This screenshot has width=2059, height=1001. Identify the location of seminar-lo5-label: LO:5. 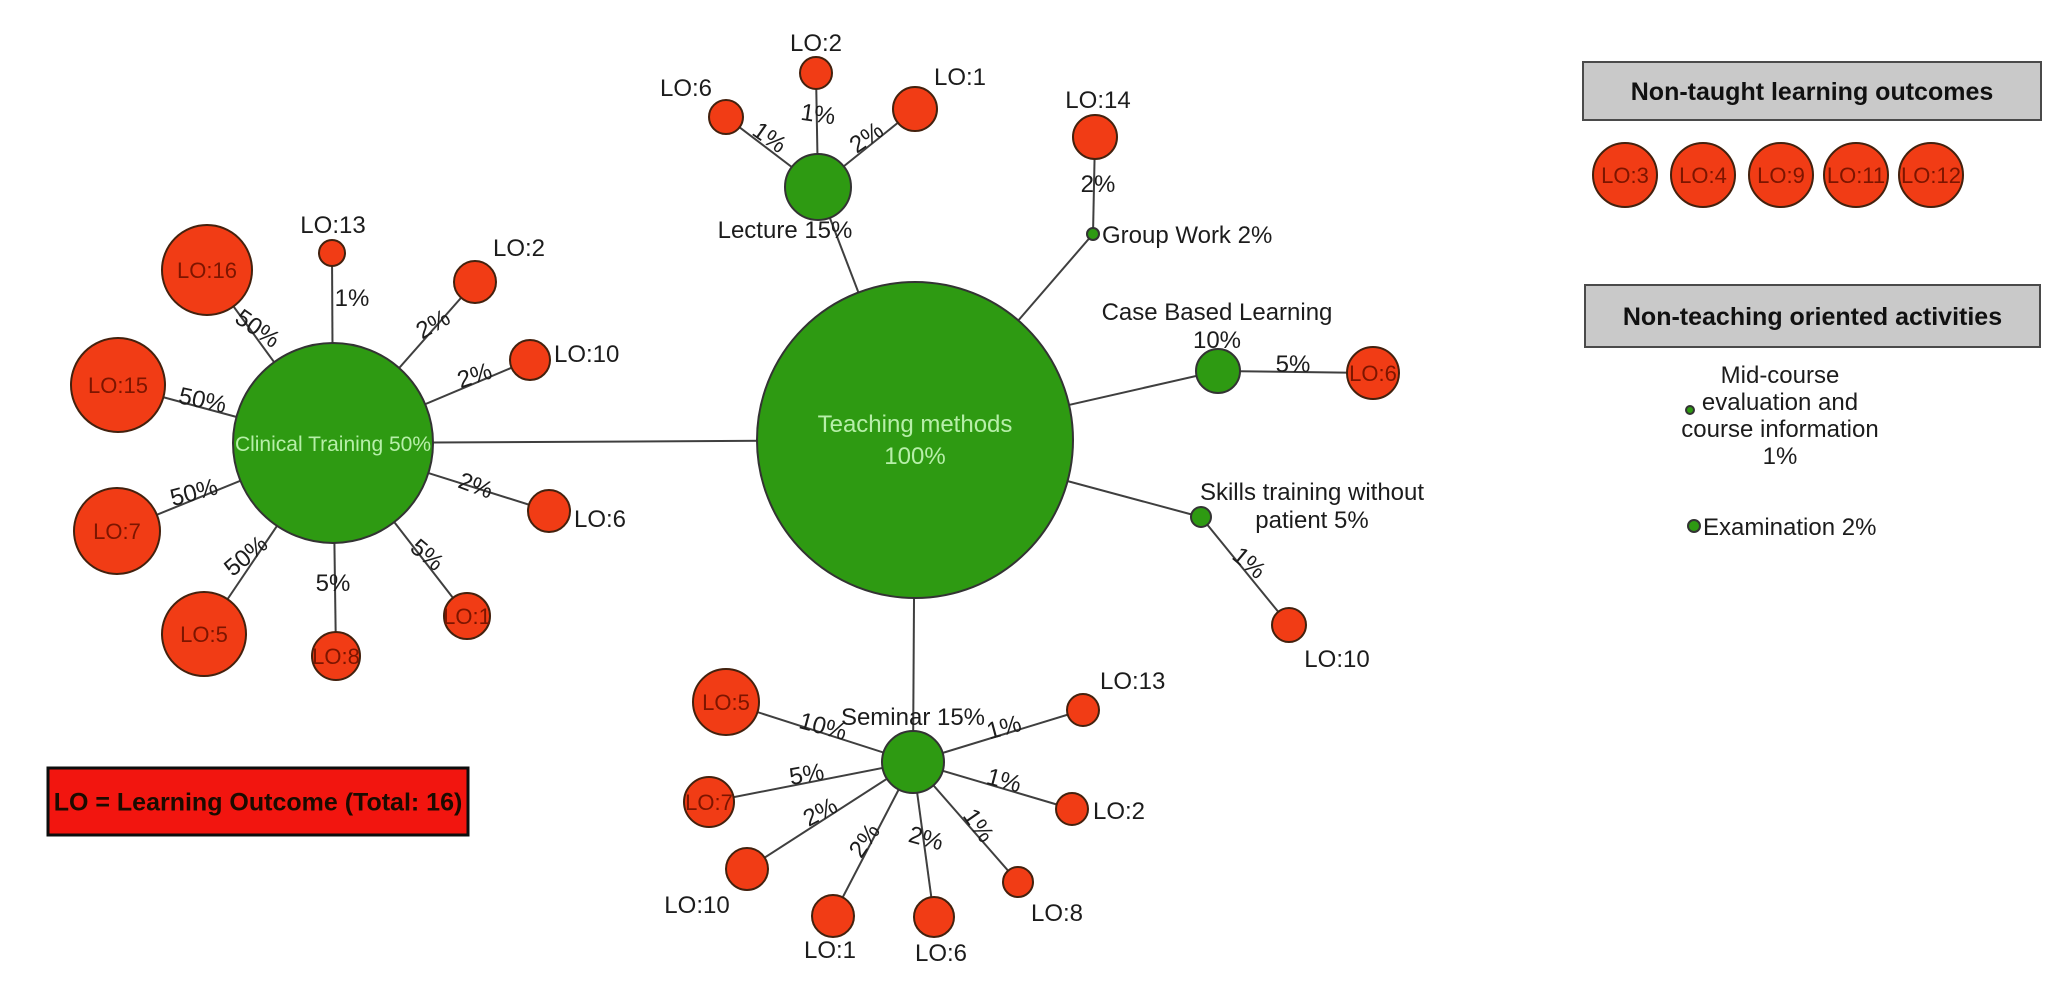
(726, 702).